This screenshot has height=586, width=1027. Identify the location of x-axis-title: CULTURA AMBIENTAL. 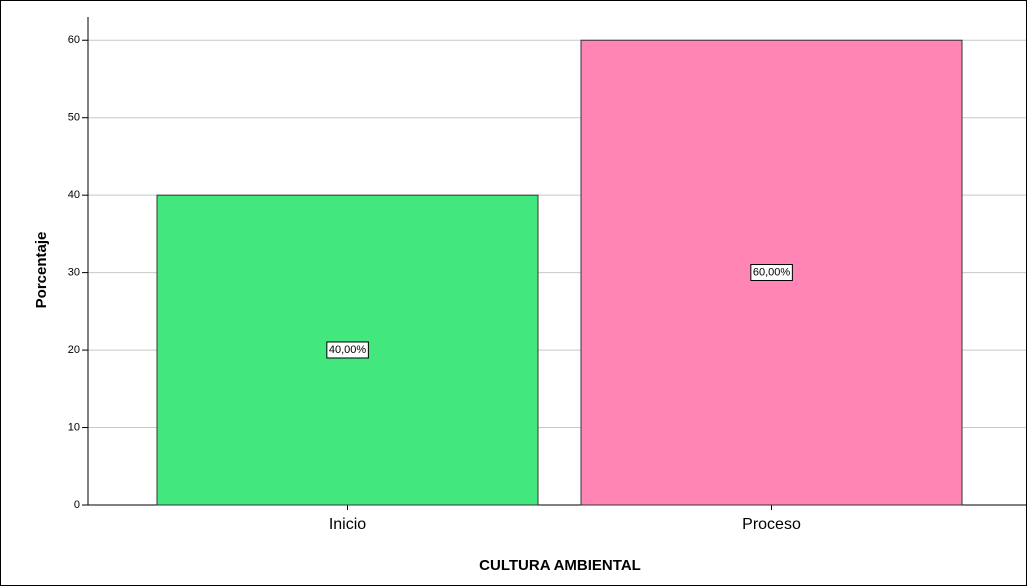
(560, 565).